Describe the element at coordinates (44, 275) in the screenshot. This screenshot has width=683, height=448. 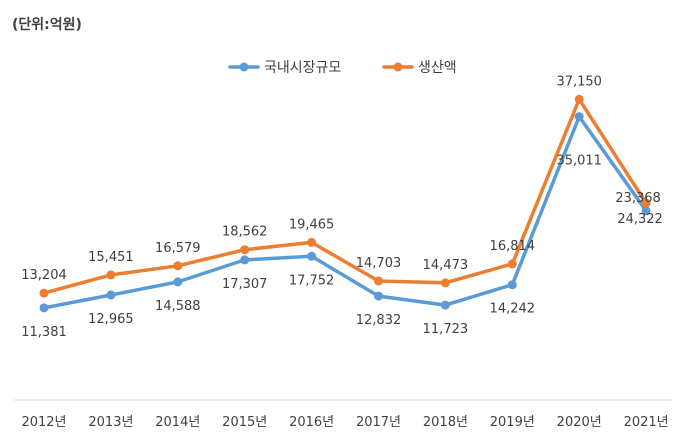
I see `data-label-1: 13,204` at that location.